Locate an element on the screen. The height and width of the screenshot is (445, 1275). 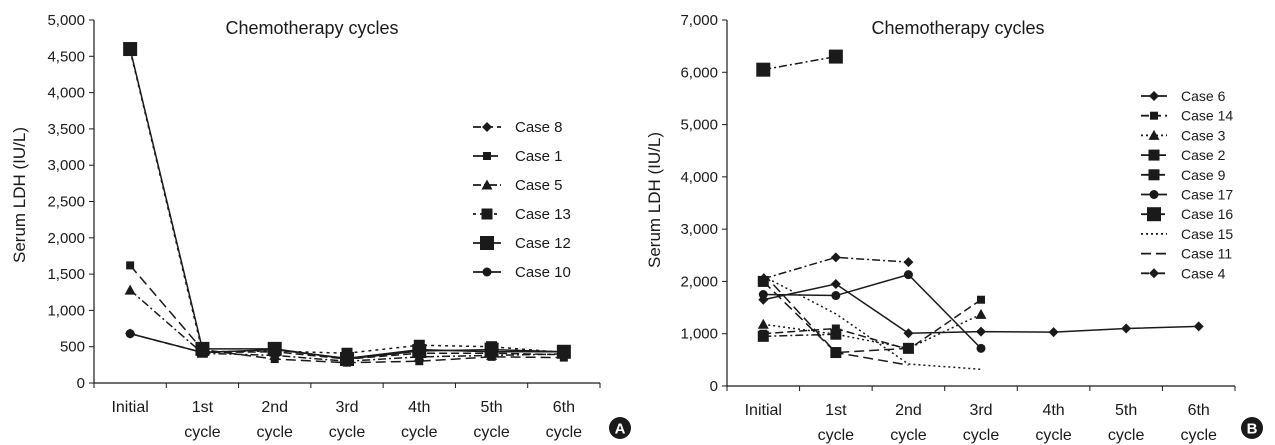
legend-label: Case 9 is located at coordinates (1203, 175).